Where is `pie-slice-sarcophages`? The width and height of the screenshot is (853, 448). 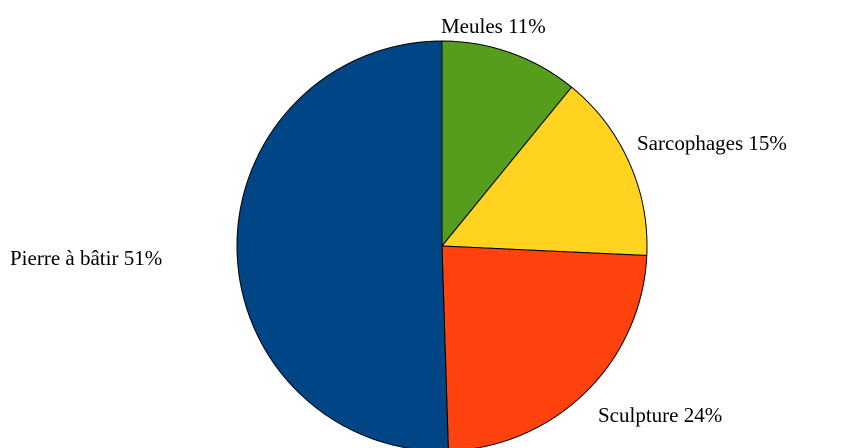
pie-slice-sarcophages is located at coordinates (544, 171).